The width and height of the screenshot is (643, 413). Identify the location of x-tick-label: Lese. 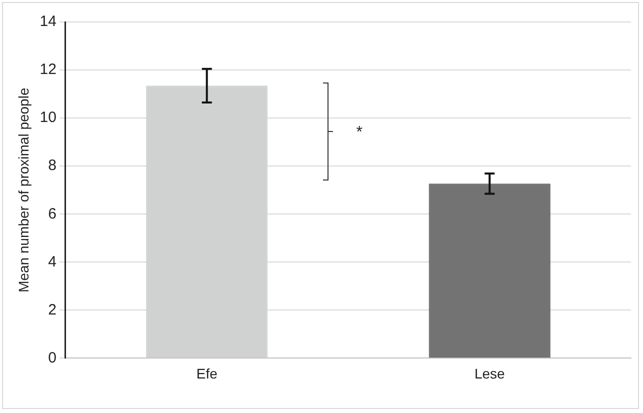
(490, 373).